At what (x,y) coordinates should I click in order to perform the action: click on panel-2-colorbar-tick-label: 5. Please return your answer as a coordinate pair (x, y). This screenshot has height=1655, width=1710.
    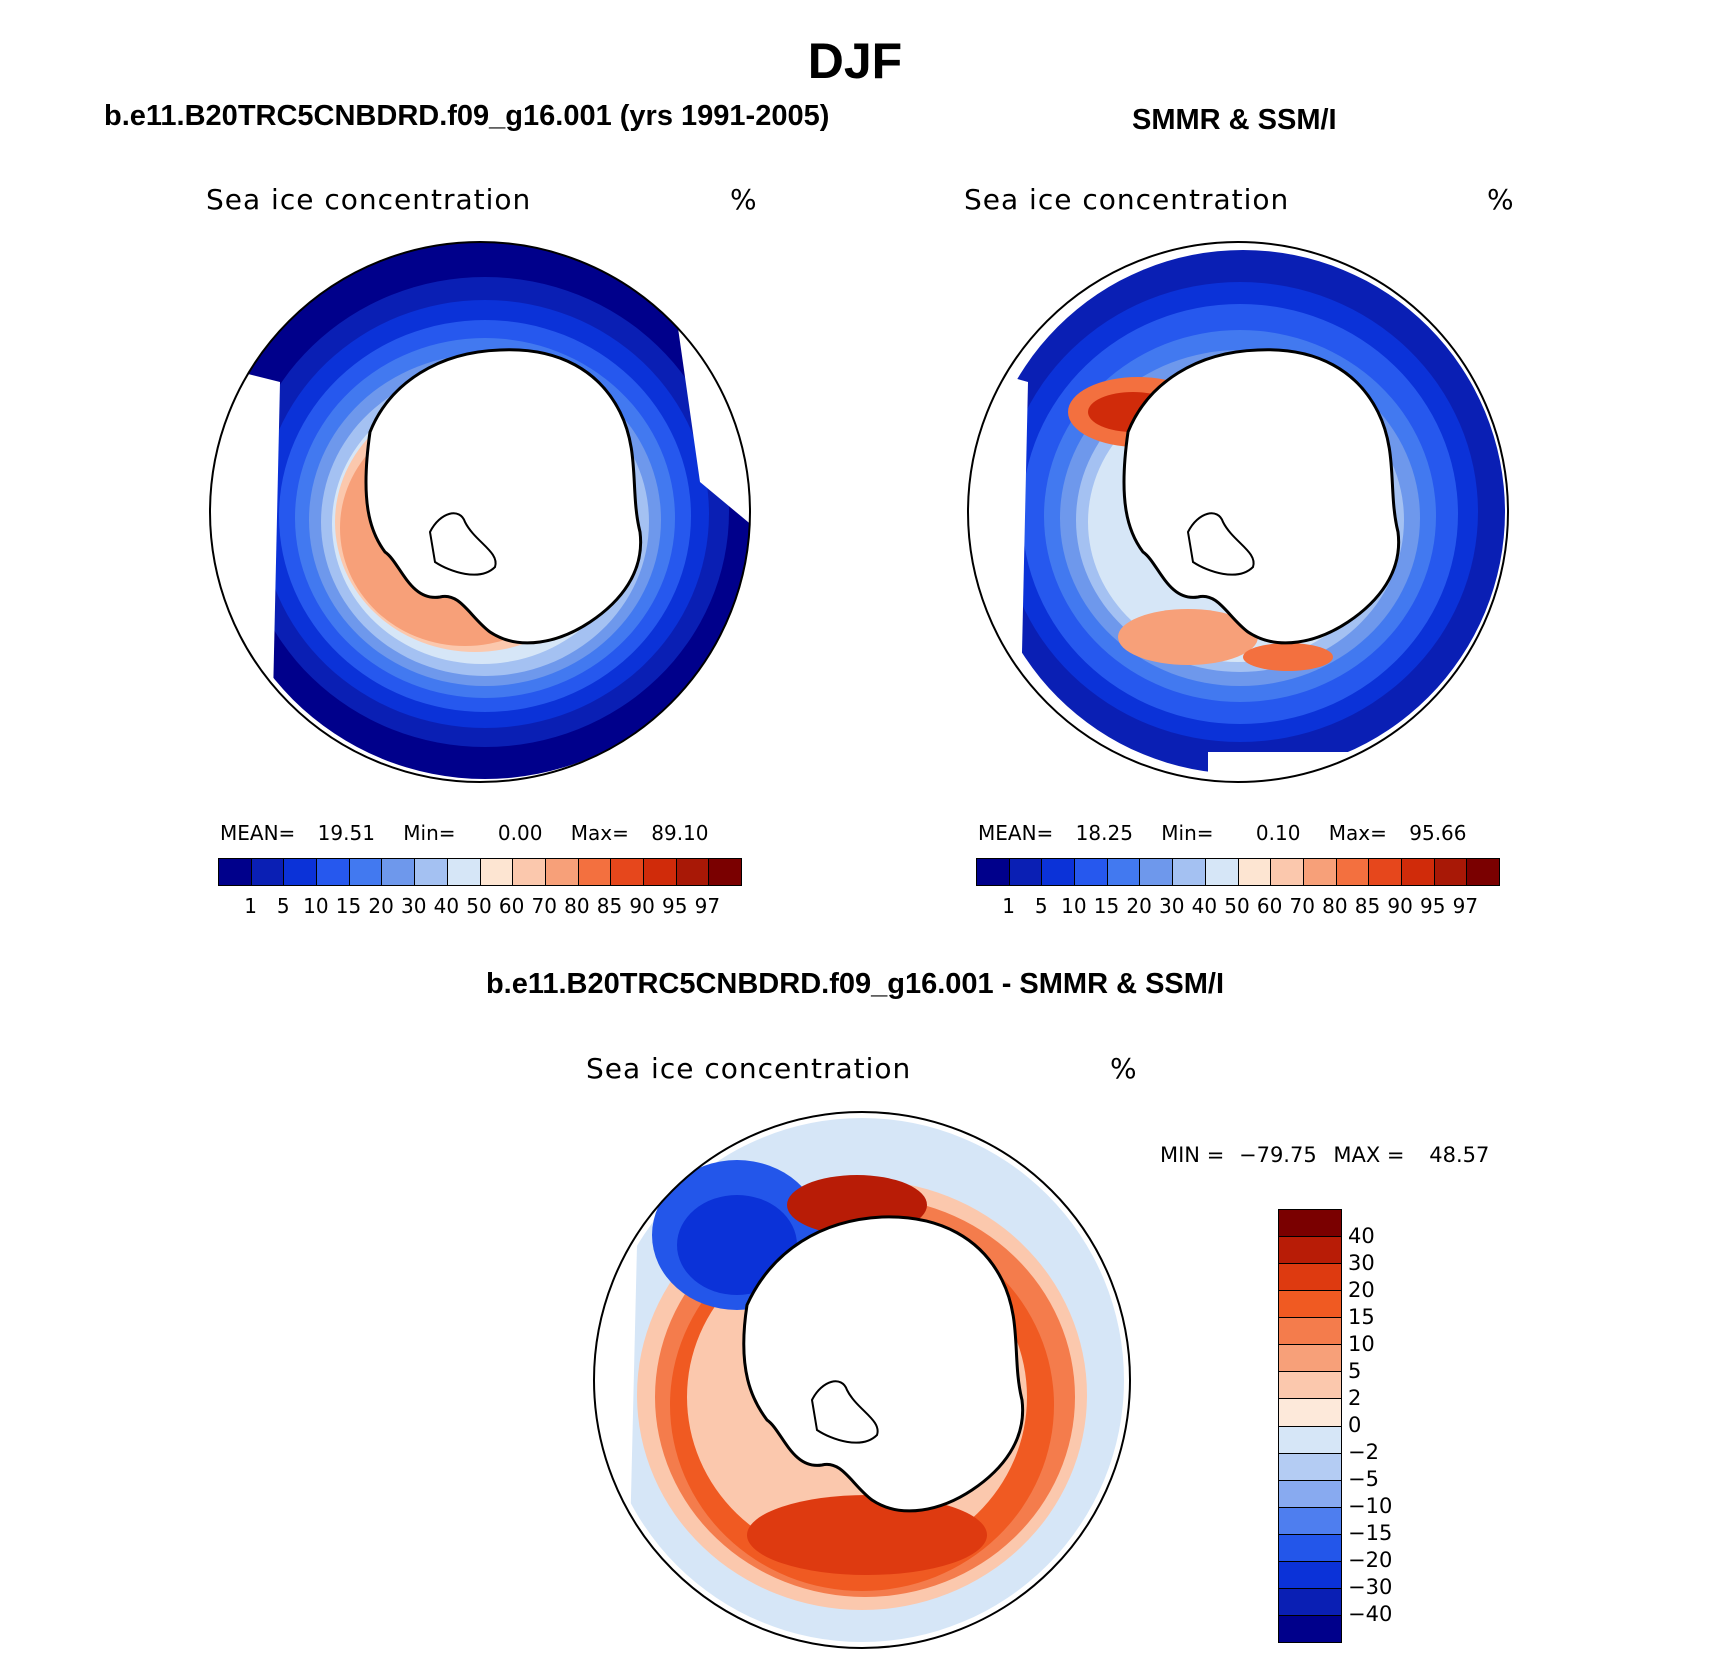
    Looking at the image, I should click on (1041, 906).